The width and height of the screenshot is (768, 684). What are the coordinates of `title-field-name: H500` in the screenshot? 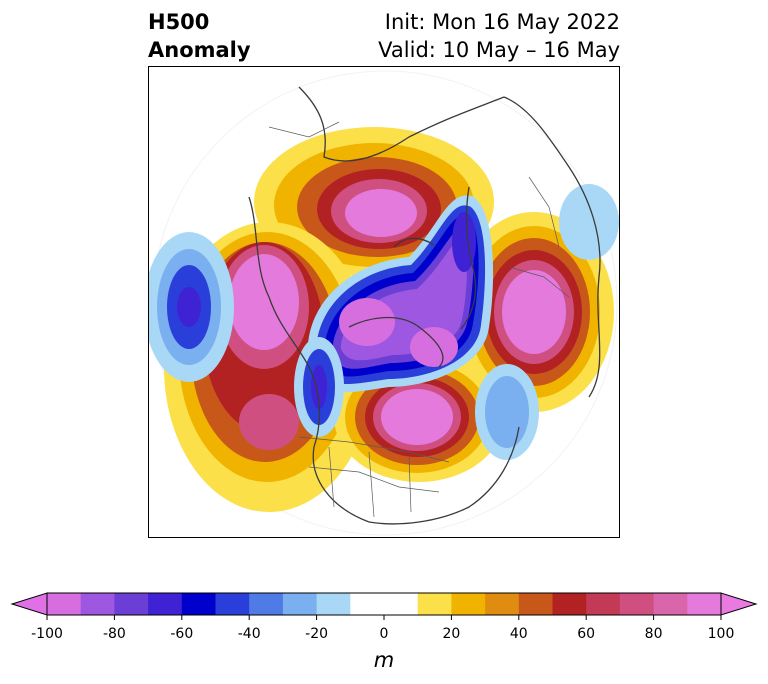 It's located at (179, 22).